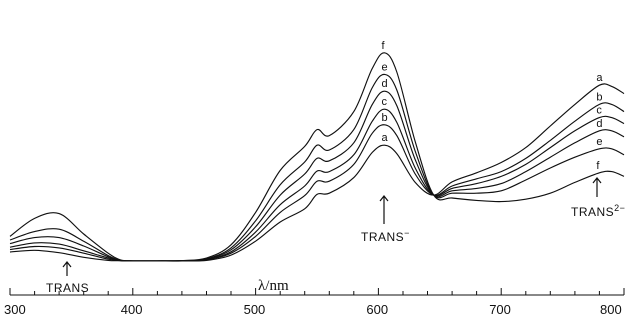 This screenshot has height=324, width=635. What do you see at coordinates (599, 111) in the screenshot?
I see `curve-label-c-780: c` at bounding box center [599, 111].